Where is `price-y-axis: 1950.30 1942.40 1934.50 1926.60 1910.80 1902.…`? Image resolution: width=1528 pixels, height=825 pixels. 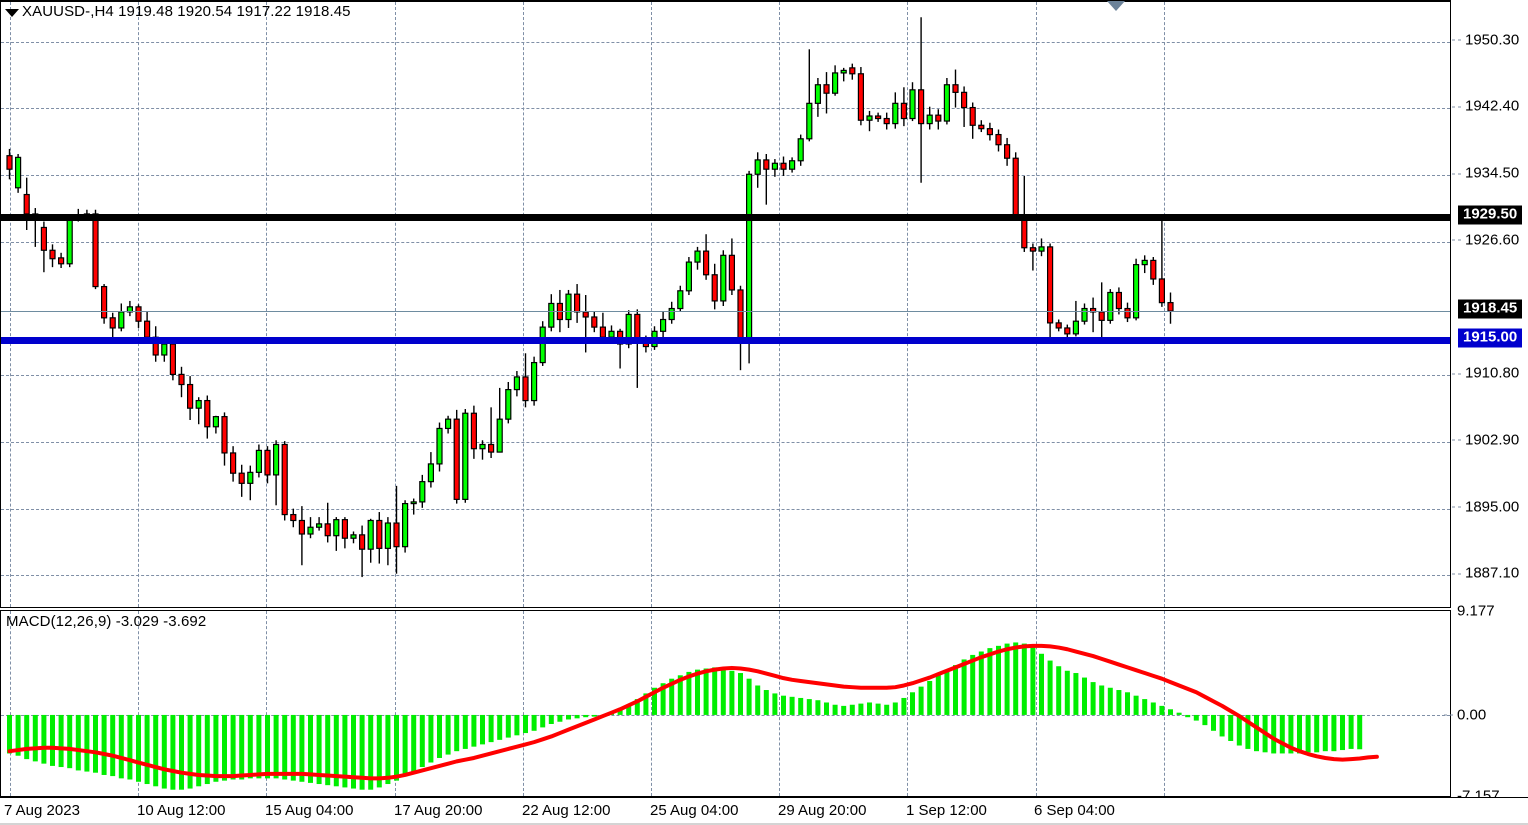 price-y-axis: 1950.30 1942.40 1934.50 1926.60 1910.80 1902.… is located at coordinates (1489, 304).